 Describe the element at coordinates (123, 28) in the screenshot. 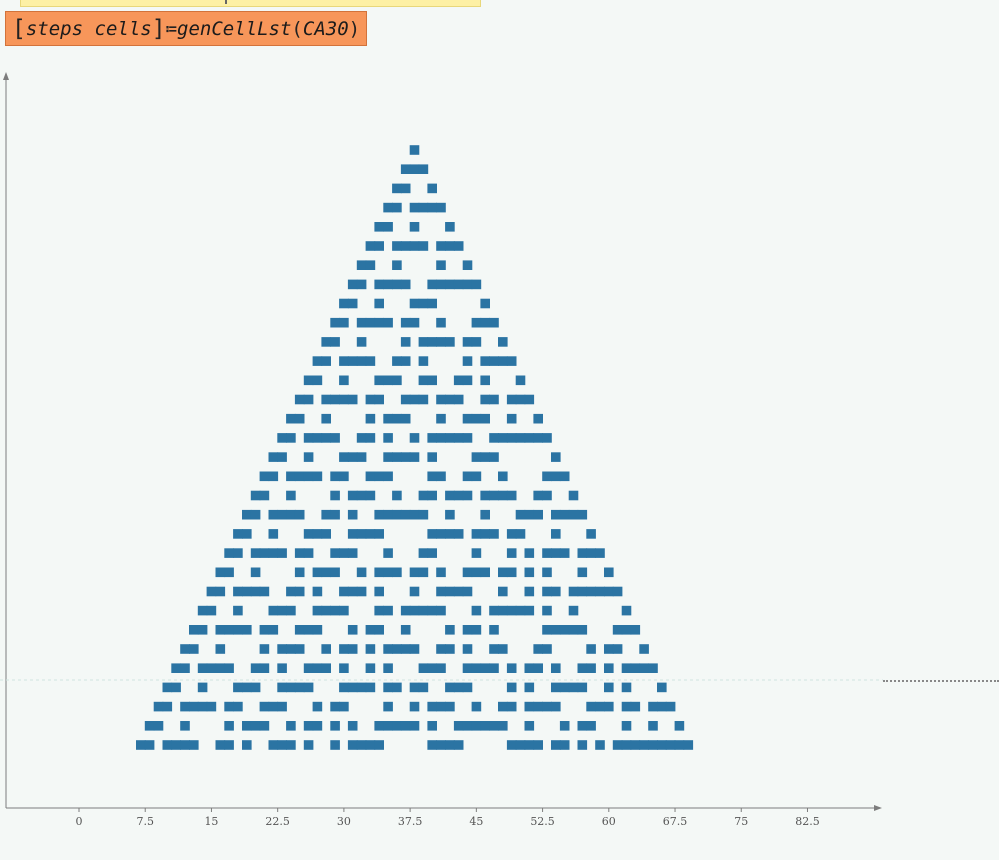

I see `lhs-cells: cells` at that location.